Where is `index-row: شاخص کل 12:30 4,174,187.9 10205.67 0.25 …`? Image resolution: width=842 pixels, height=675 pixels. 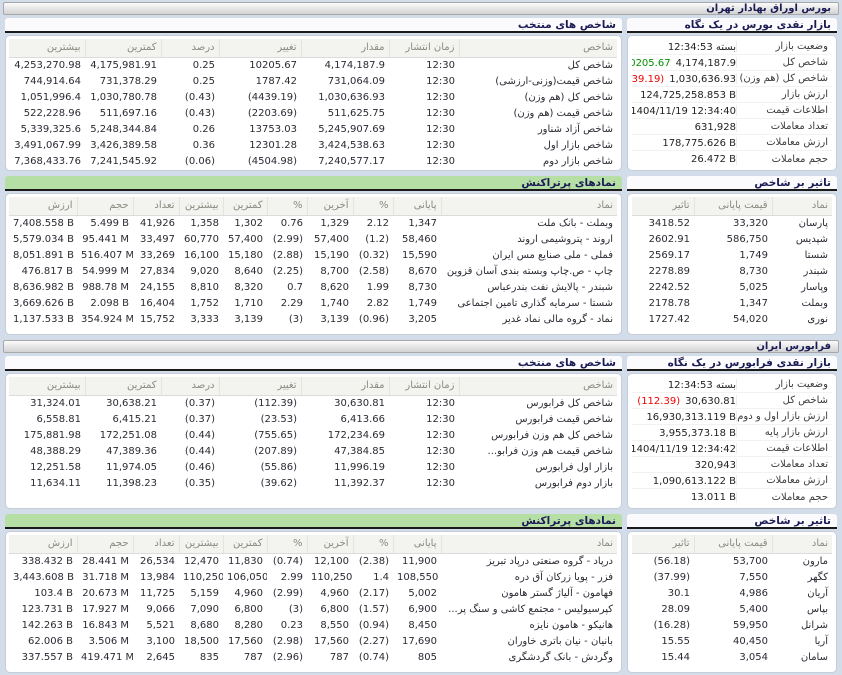 index-row: شاخص کل 12:30 4,174,187.9 10205.67 0.25 … is located at coordinates (313, 65).